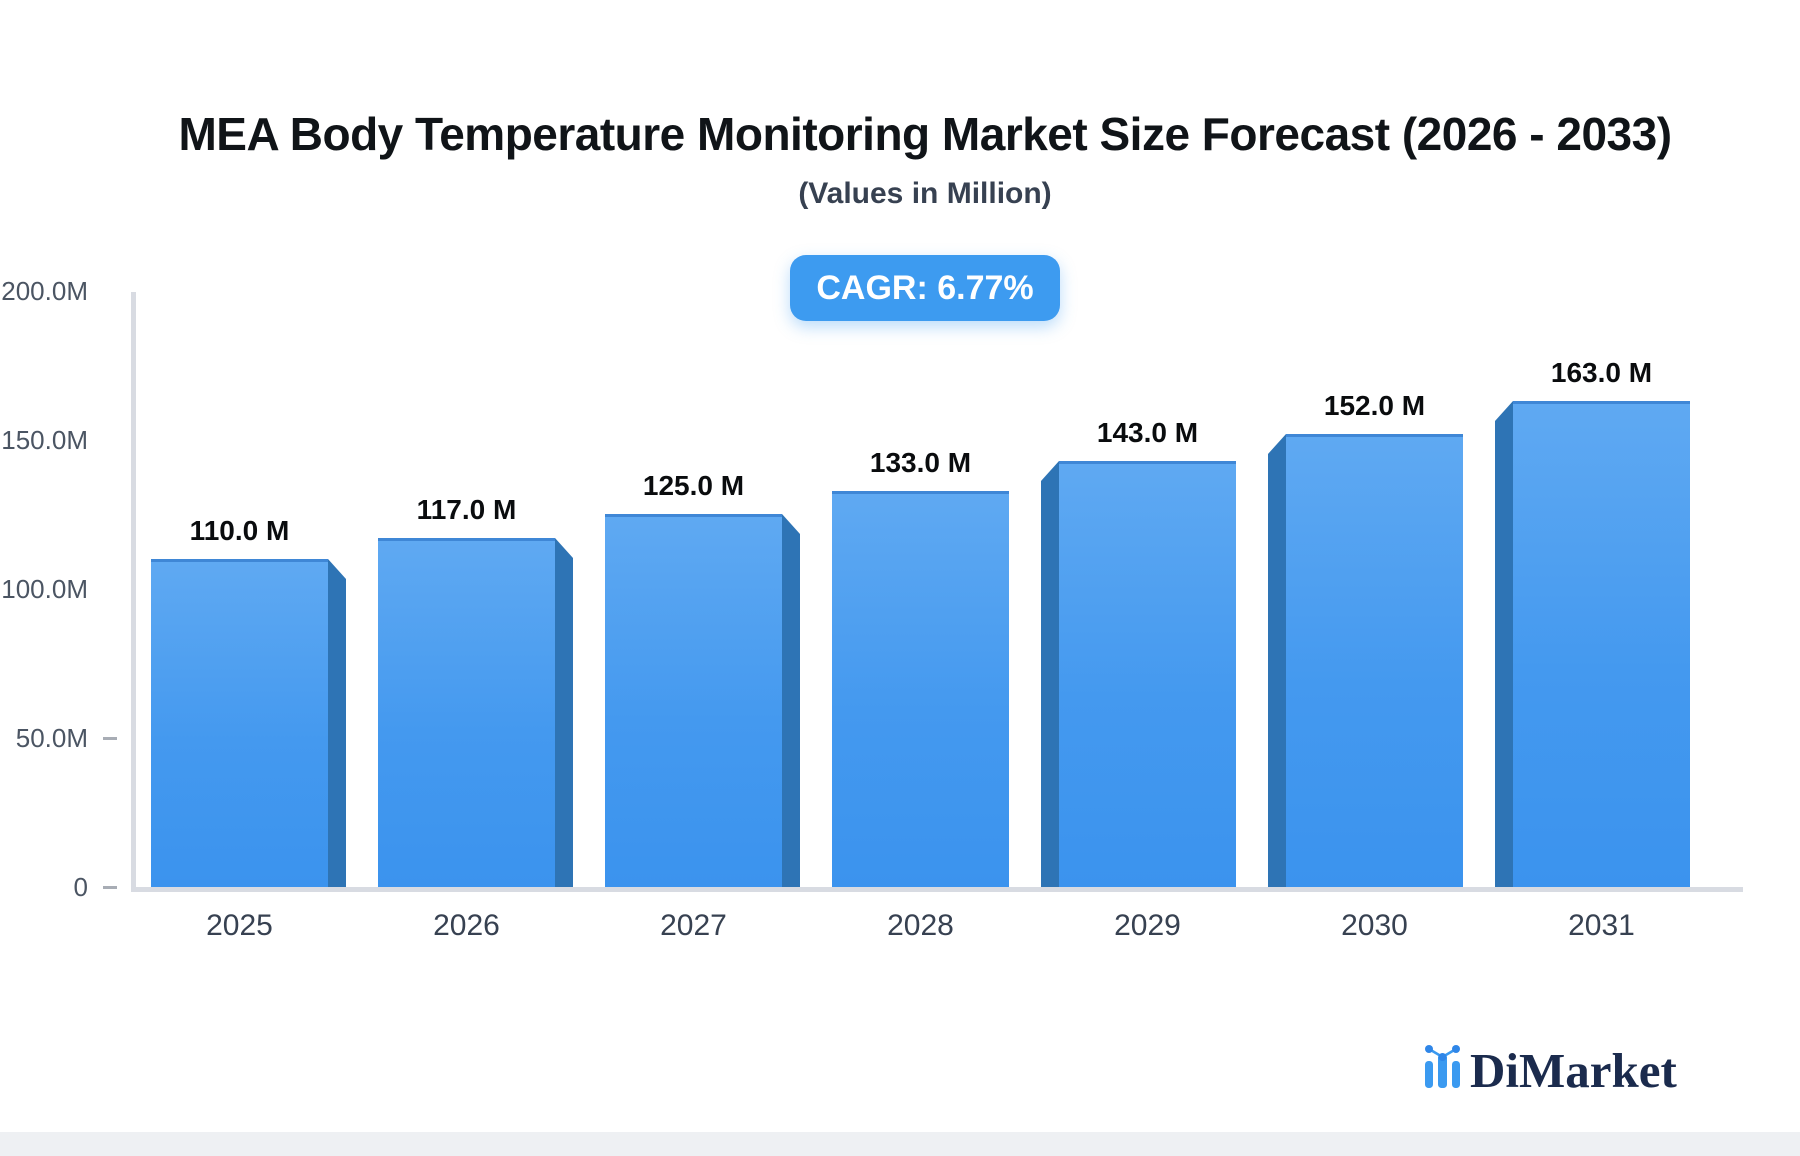  I want to click on bar-2029, so click(1147, 674).